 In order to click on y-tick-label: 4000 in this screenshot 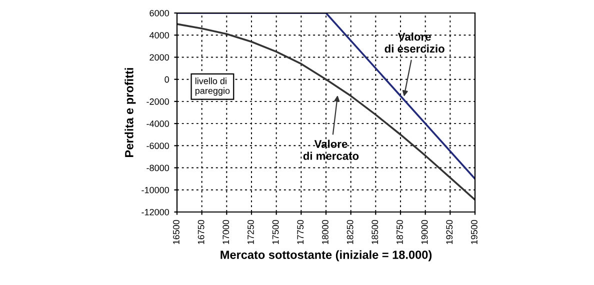, I will do `click(159, 35)`.